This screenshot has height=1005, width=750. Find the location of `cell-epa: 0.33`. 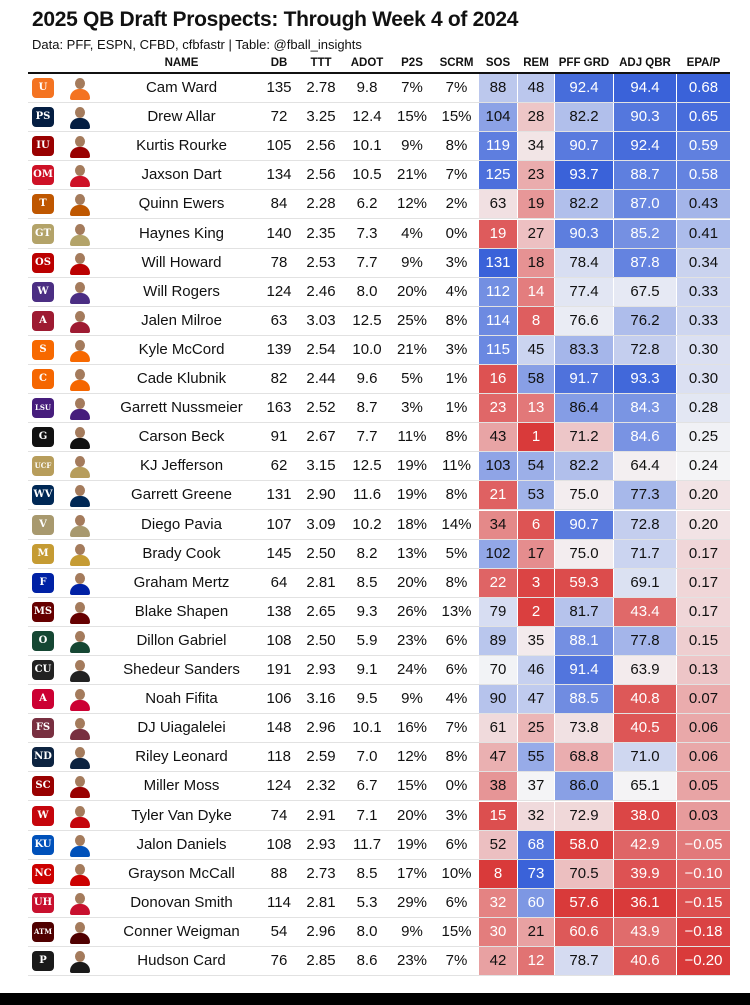

cell-epa: 0.33 is located at coordinates (703, 320).